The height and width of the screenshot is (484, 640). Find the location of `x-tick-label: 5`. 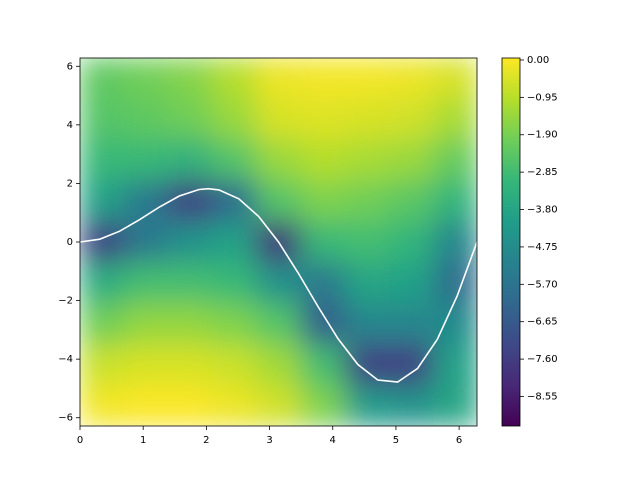

x-tick-label: 5 is located at coordinates (396, 440).